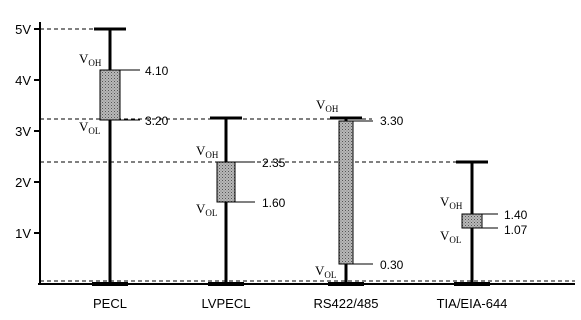 The width and height of the screenshot is (581, 320). I want to click on vol-value: 0.30, so click(392, 265).